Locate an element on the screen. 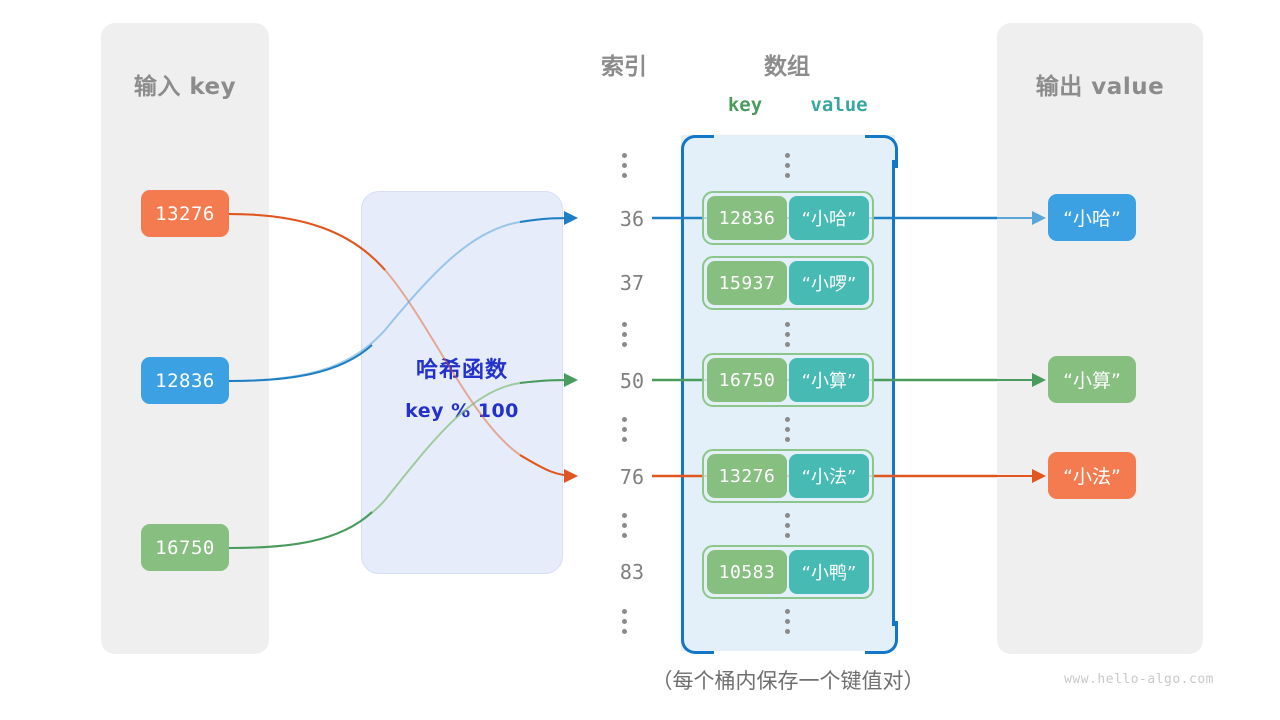 This screenshot has height=720, width=1280. output-value-pill: “小哈” is located at coordinates (1092, 217).